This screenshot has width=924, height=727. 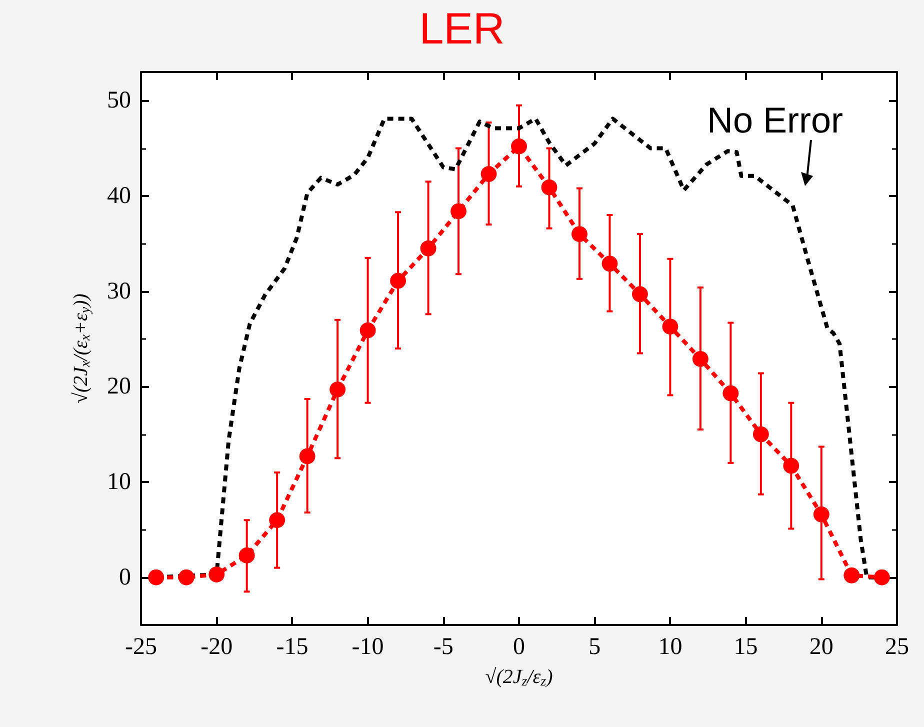 What do you see at coordinates (216, 647) in the screenshot?
I see `x-tick-label: -20` at bounding box center [216, 647].